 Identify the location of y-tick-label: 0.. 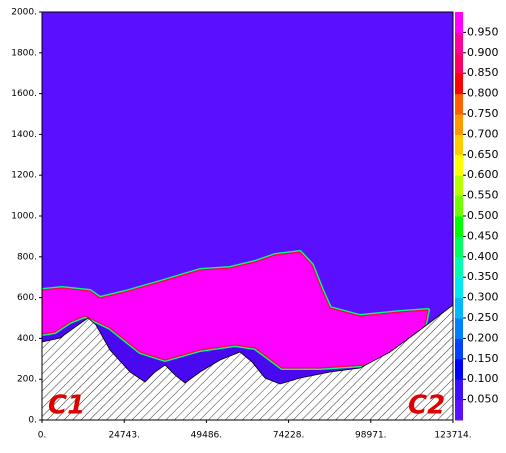
(32, 421).